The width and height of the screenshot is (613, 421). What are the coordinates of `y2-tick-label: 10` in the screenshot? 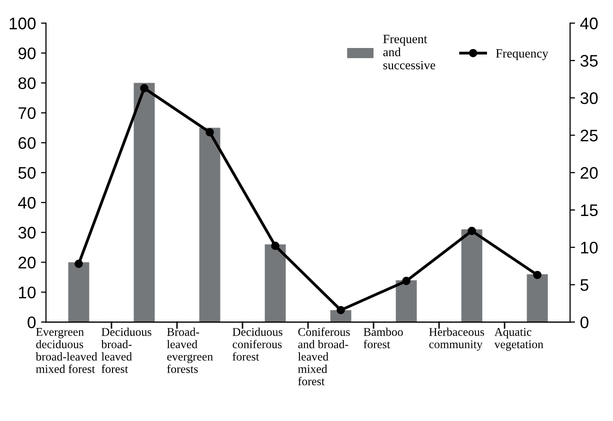 It's located at (589, 248).